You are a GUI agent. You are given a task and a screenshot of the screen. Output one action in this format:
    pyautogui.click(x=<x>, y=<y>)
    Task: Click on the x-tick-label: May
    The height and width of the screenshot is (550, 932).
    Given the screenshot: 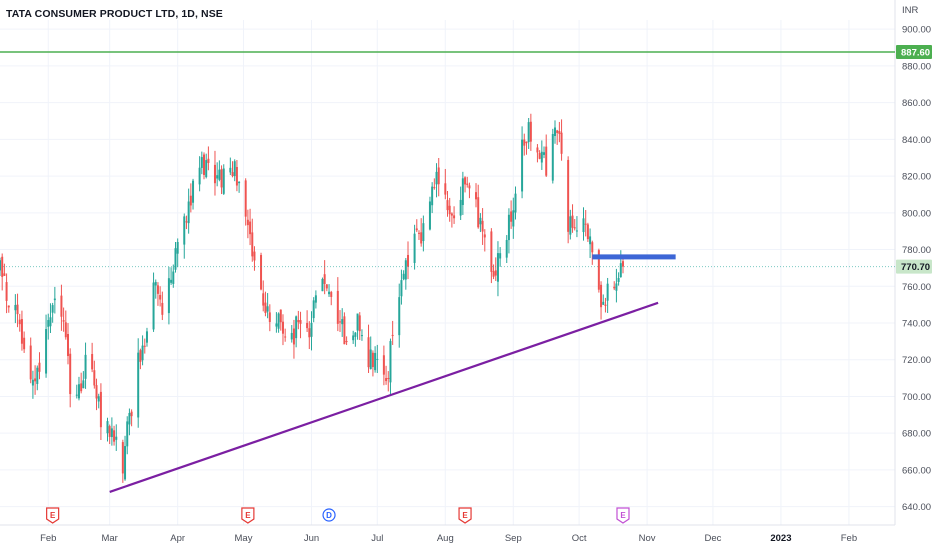 What is the action you would take?
    pyautogui.click(x=244, y=538)
    